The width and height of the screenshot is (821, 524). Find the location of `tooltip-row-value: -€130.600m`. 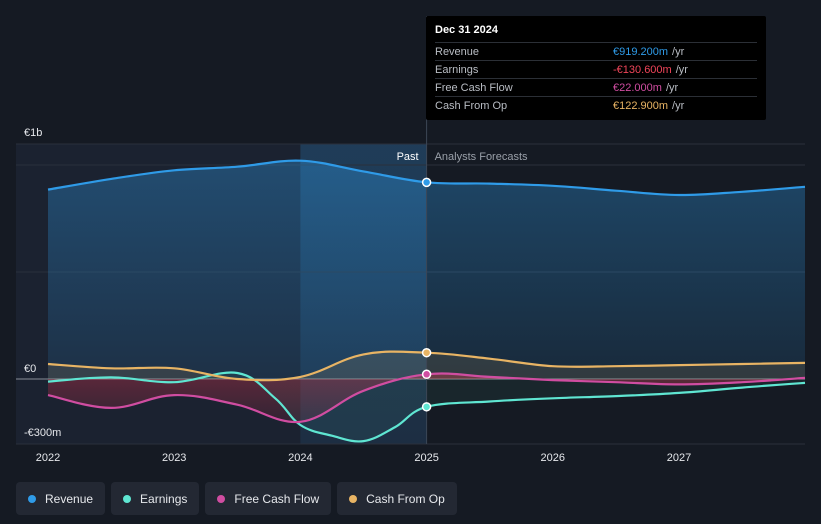

tooltip-row-value: -€130.600m is located at coordinates (642, 69).